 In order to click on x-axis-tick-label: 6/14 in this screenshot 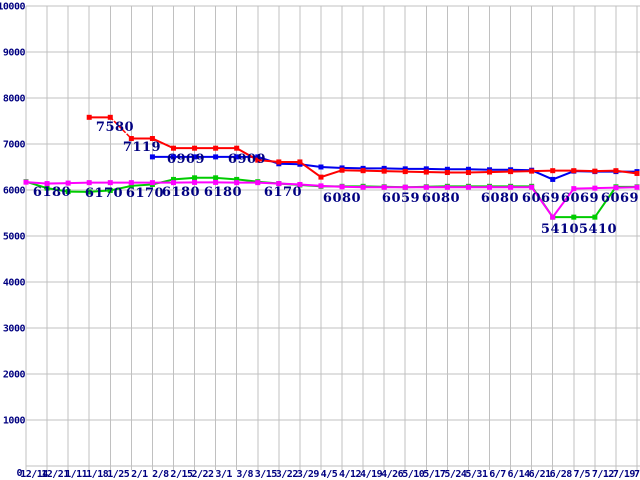, I will do `click(519, 474)`.